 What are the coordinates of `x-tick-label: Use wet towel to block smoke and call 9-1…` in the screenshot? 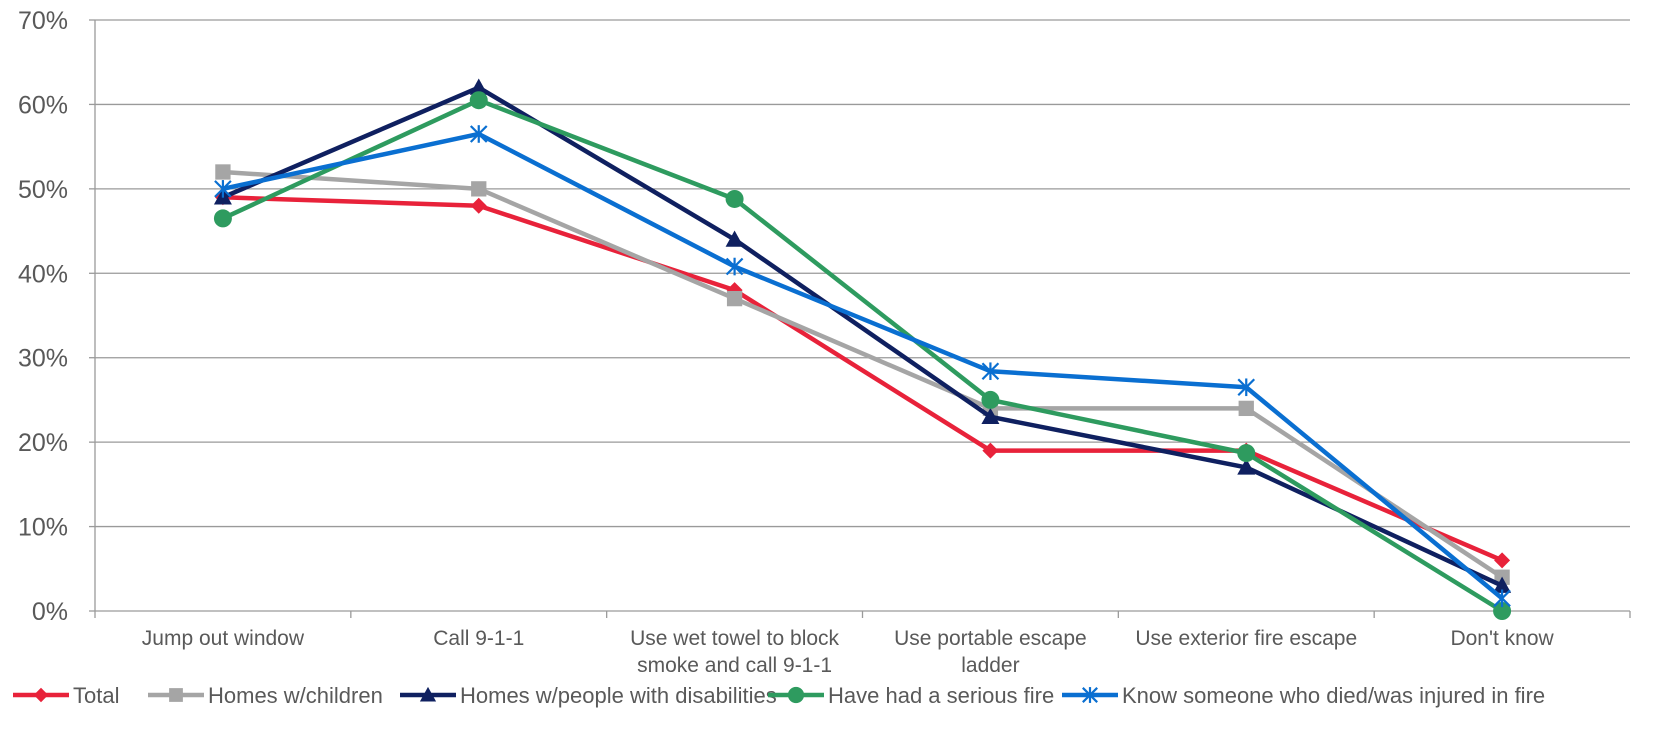 It's located at (734, 652).